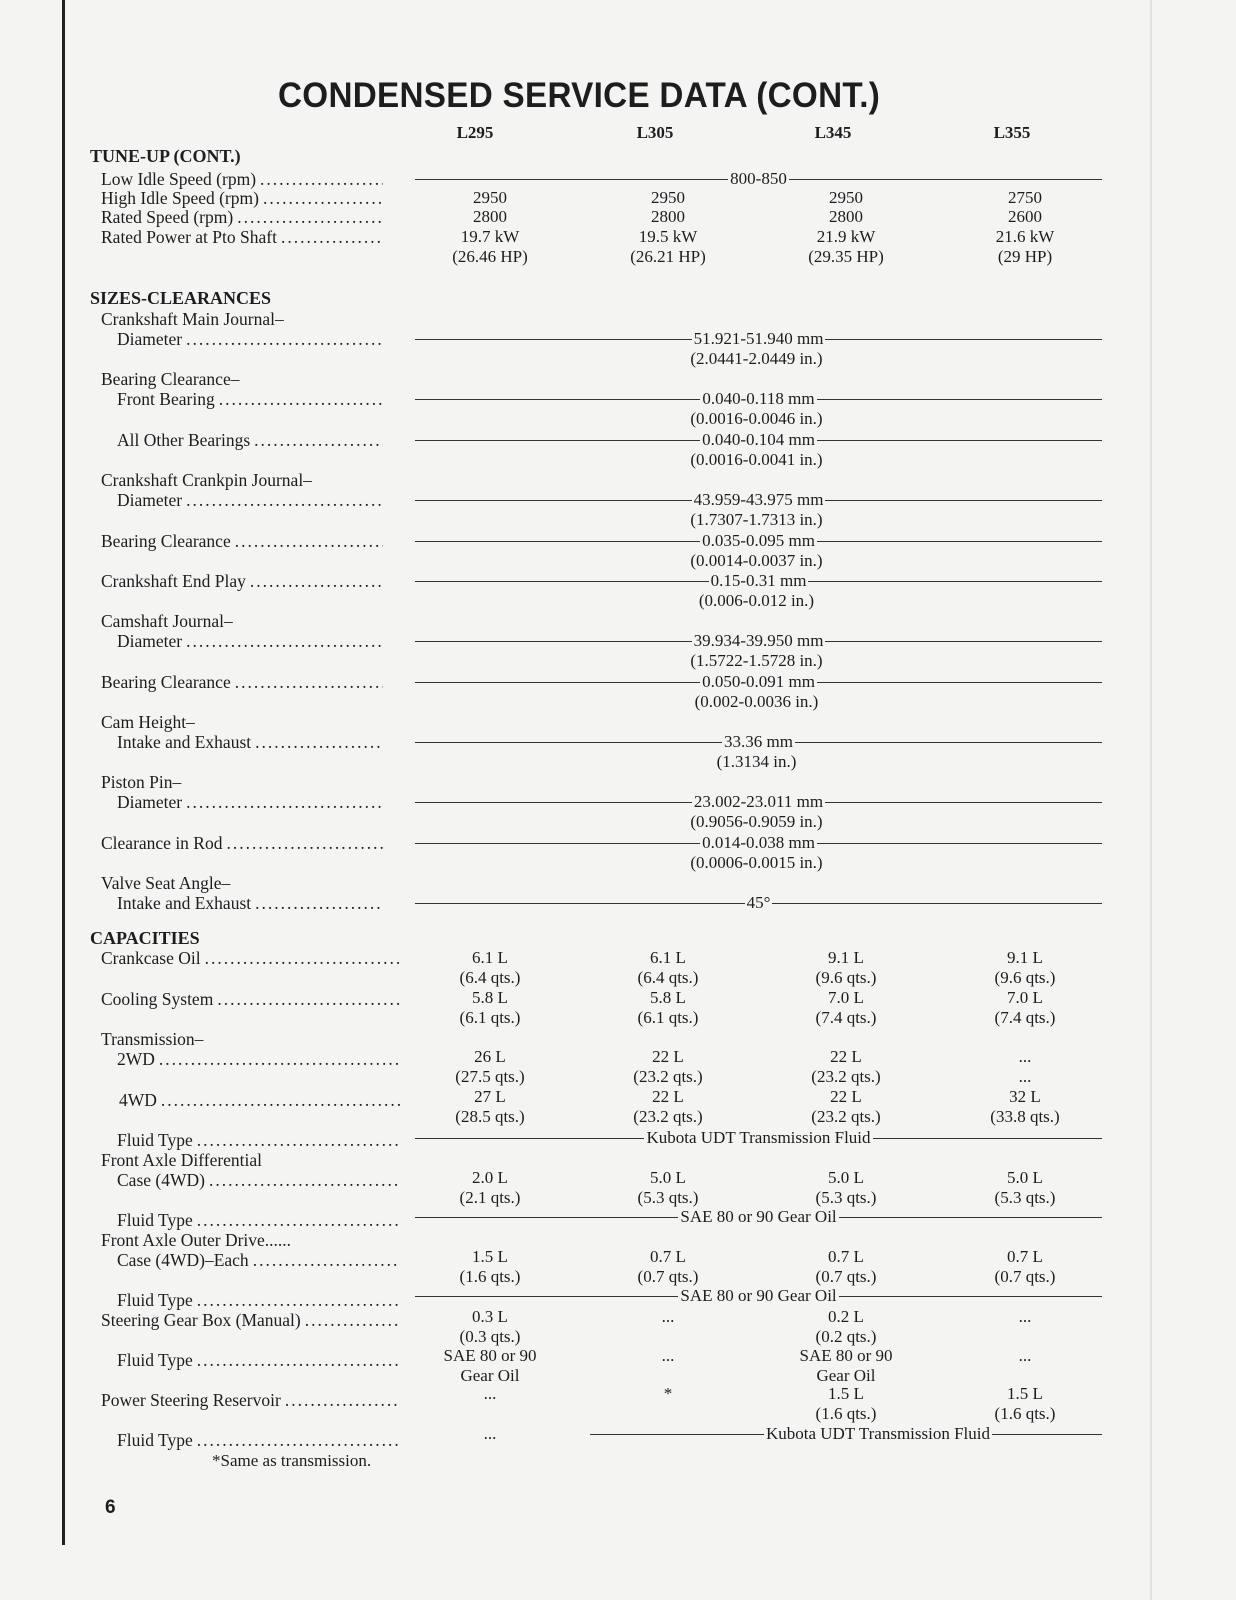  Describe the element at coordinates (167, 621) in the screenshot. I see `row-label-text: Camshaft Journal–` at that location.